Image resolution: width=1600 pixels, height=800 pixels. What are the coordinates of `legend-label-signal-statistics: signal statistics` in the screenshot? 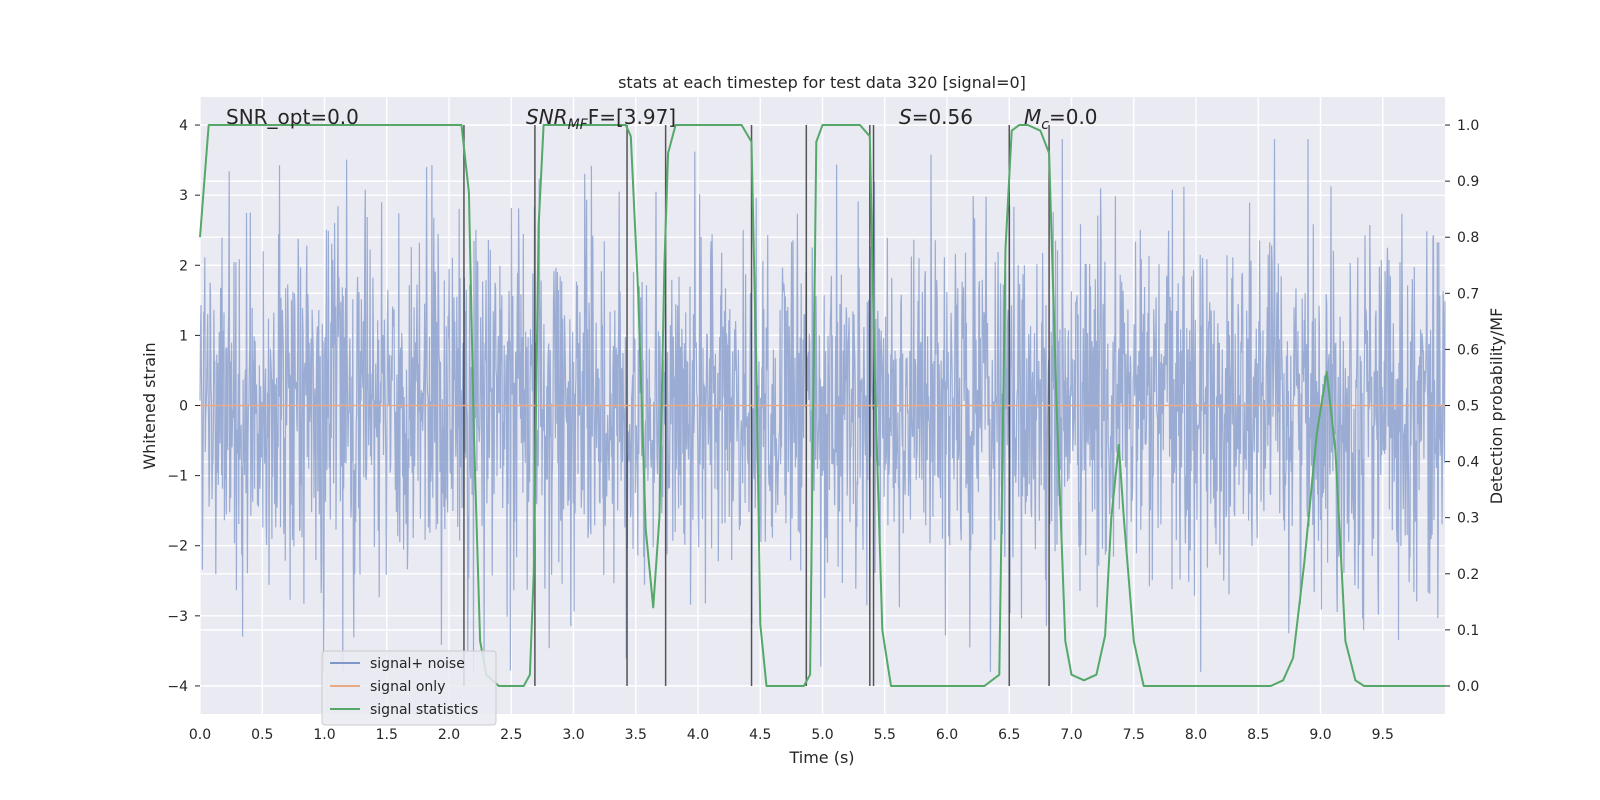 It's located at (424, 710).